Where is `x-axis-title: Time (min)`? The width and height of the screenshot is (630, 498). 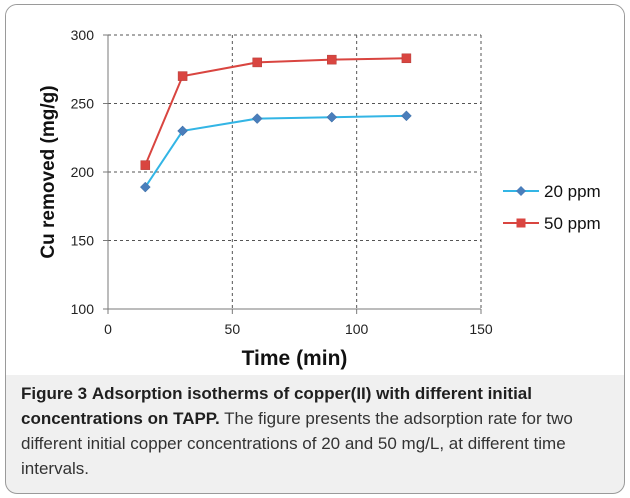 x-axis-title: Time (min) is located at coordinates (295, 358).